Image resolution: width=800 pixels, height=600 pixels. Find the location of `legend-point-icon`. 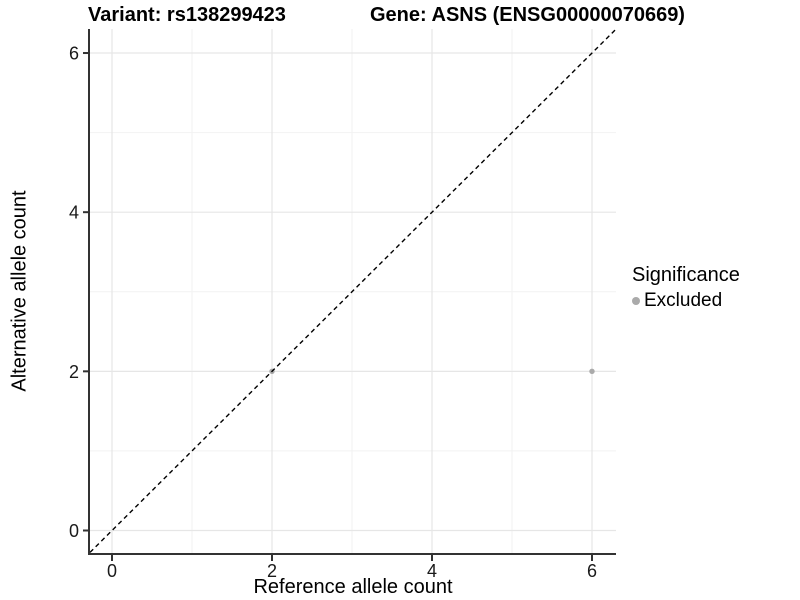

legend-point-icon is located at coordinates (636, 301).